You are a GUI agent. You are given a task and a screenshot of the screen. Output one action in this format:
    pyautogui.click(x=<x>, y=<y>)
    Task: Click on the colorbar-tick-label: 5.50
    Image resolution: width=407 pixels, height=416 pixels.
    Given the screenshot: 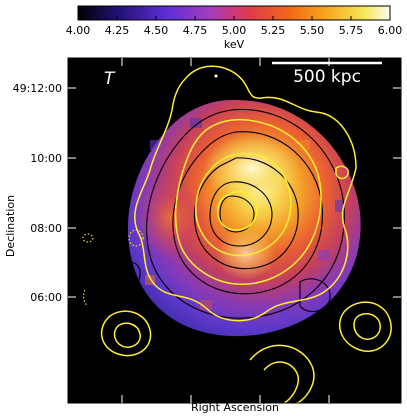 What is the action you would take?
    pyautogui.click(x=312, y=30)
    